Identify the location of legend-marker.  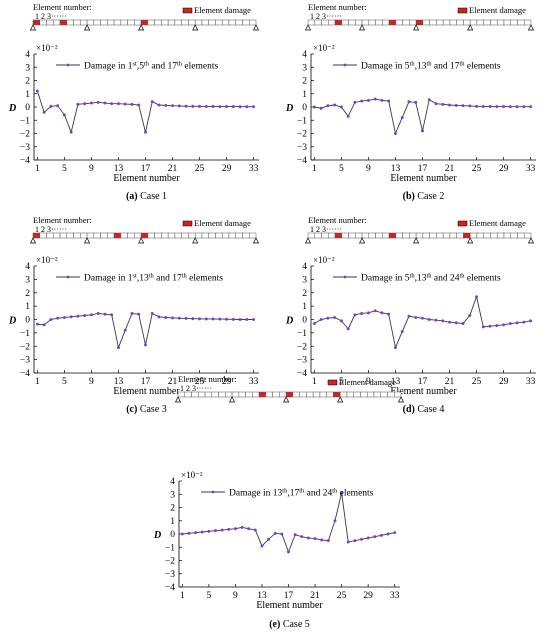
(345, 65).